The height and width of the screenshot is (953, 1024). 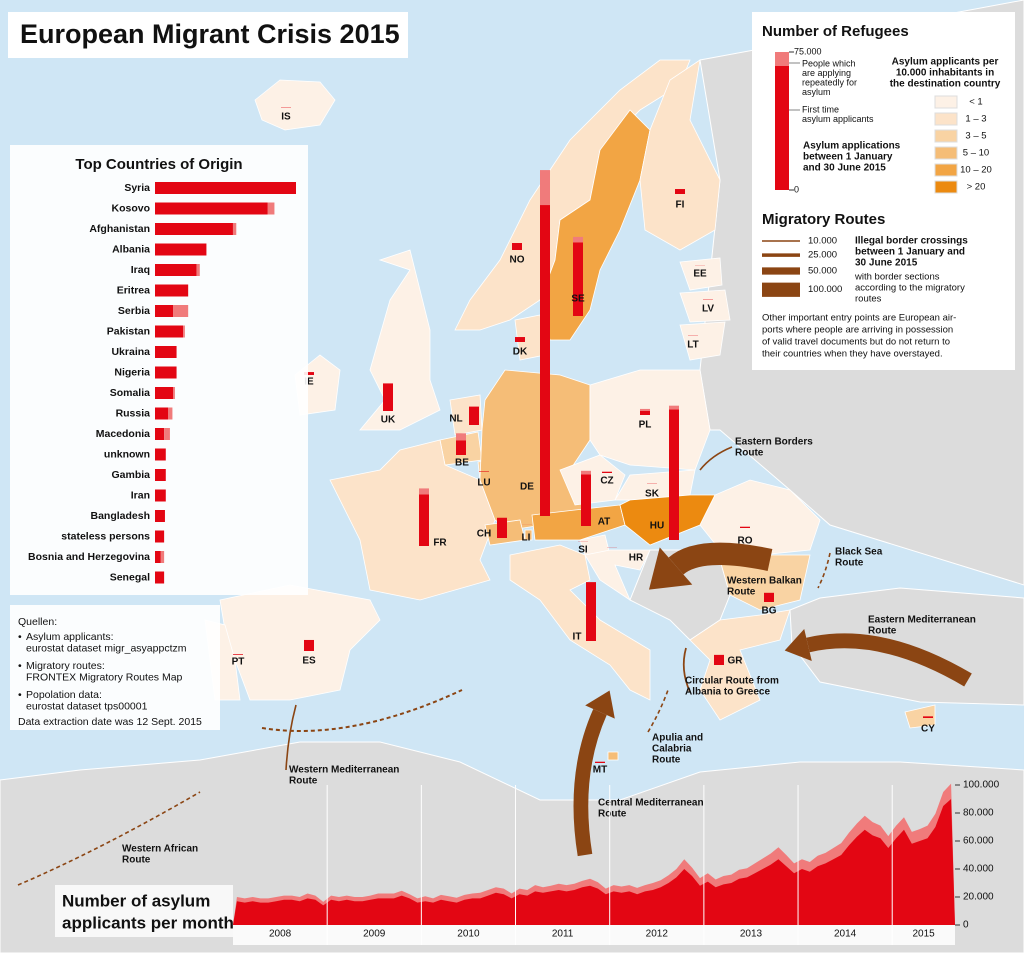 I want to click on country-code: HR, so click(x=636, y=558).